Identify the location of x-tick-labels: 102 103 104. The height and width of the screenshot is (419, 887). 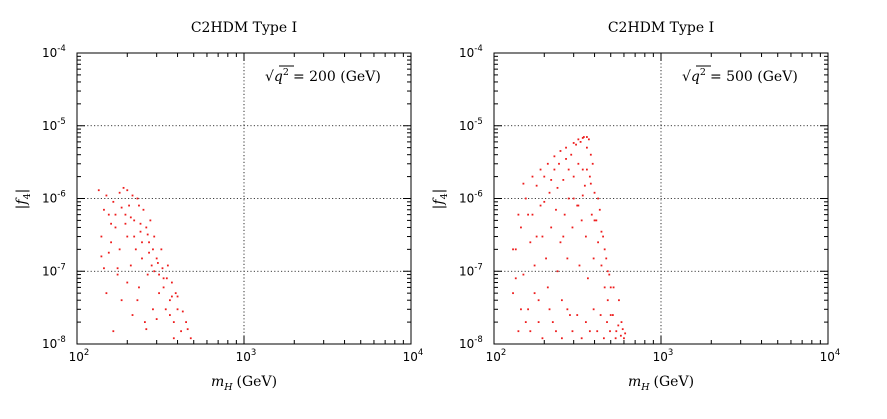
(246, 356).